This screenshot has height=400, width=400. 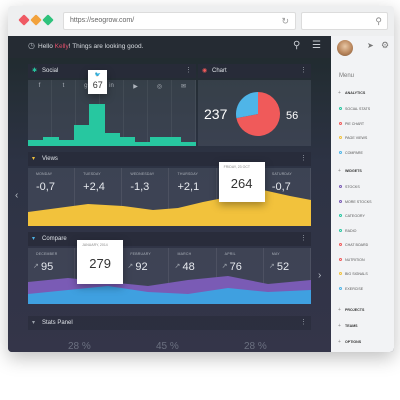 I want to click on compare-column-label: FEBRUARY, so click(x=140, y=254).